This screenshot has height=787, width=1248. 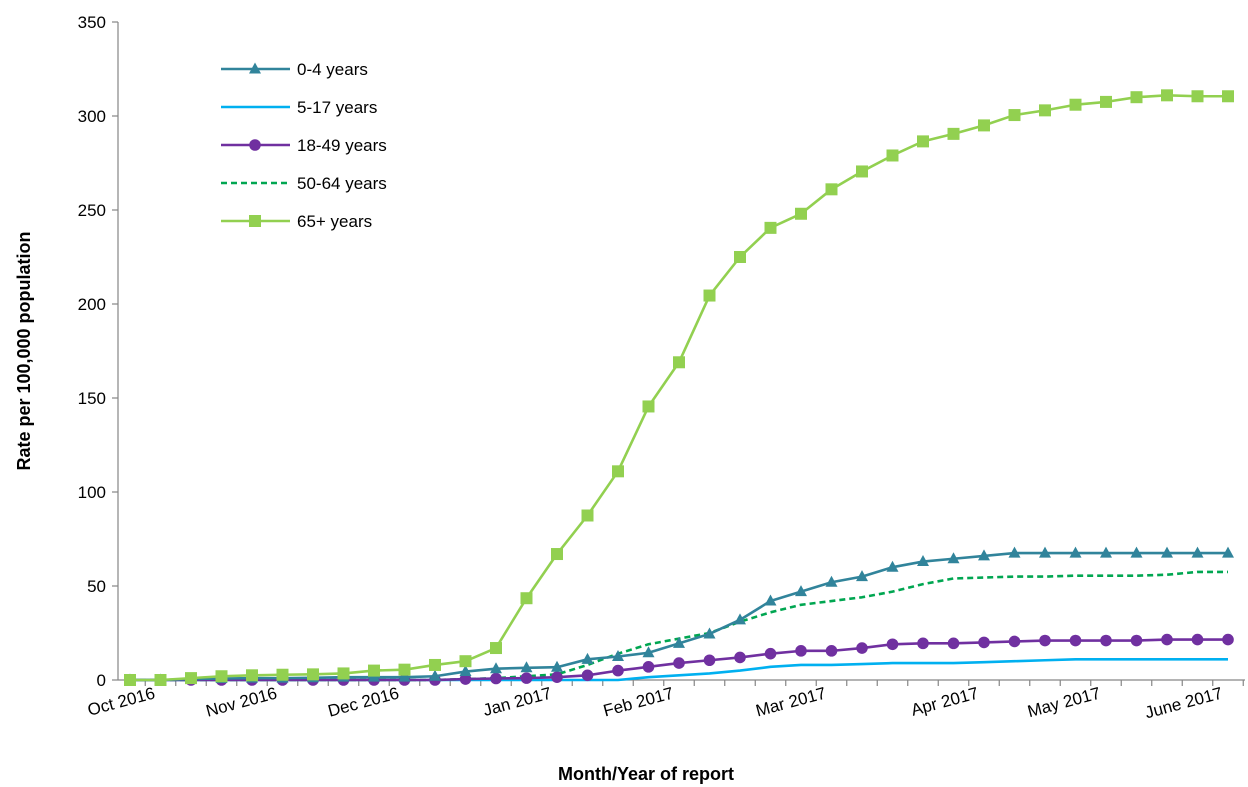 I want to click on y-tick-label: 0, so click(x=101, y=680).